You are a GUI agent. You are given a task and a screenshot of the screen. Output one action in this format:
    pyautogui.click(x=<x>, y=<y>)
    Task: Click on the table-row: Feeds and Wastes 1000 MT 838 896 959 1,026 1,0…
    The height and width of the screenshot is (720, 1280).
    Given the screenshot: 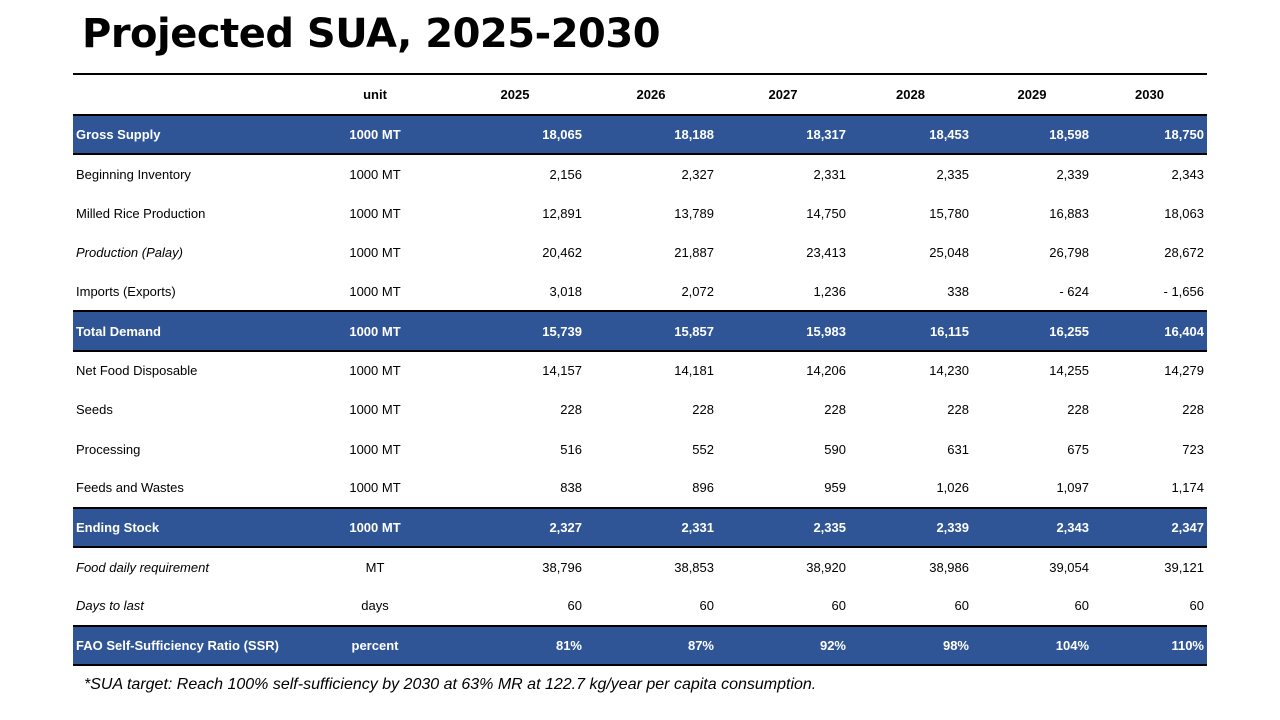 What is the action you would take?
    pyautogui.click(x=640, y=488)
    